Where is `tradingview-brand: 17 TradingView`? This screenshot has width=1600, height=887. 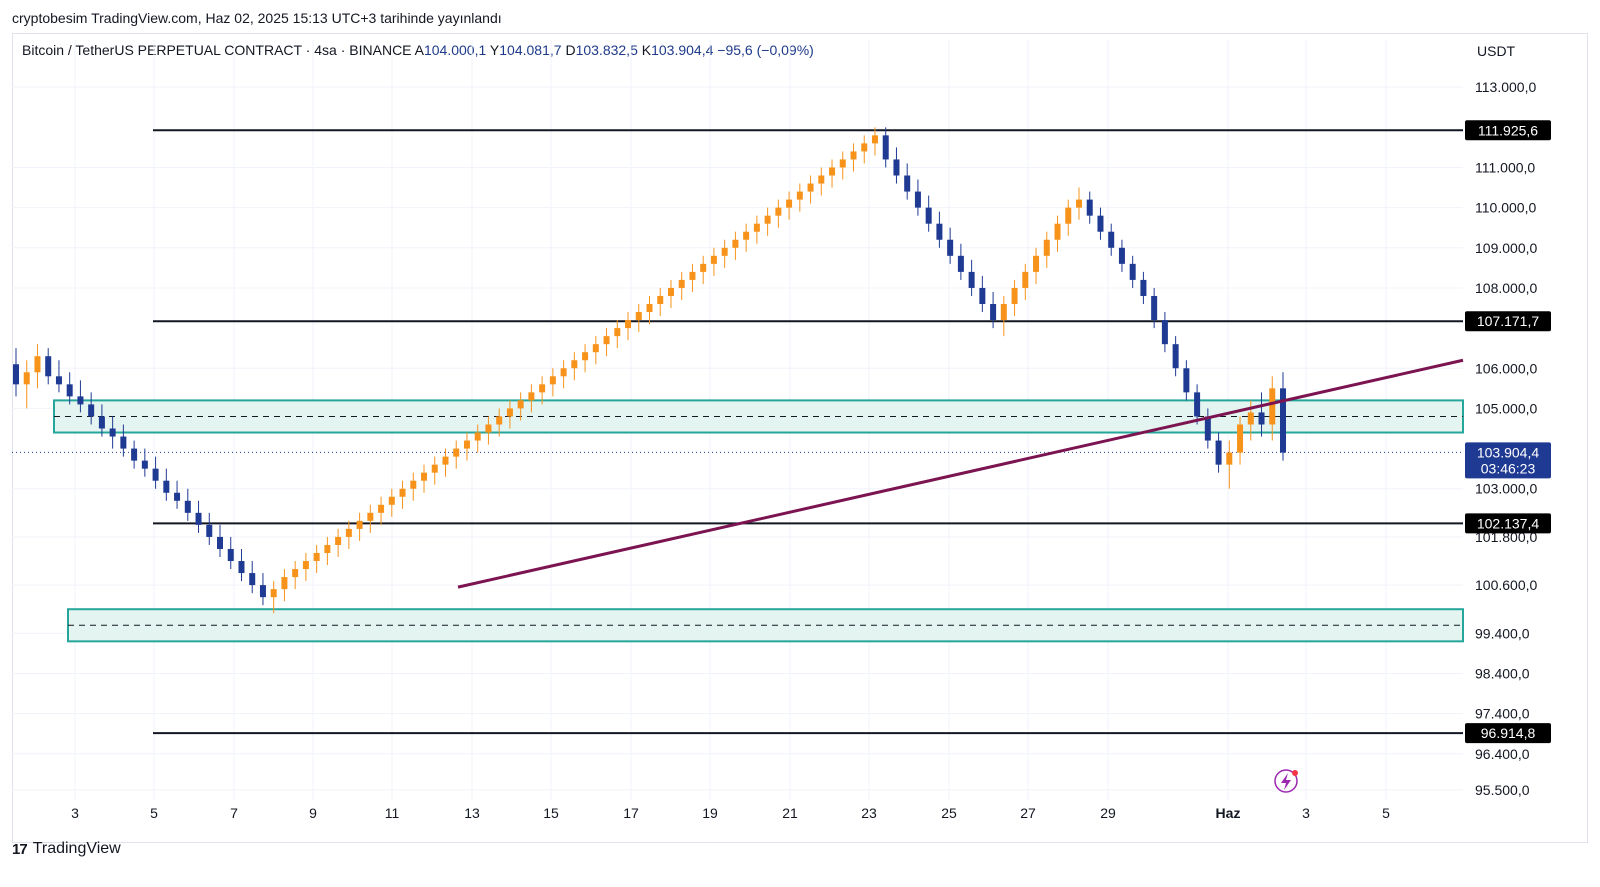
tradingview-brand: 17 TradingView is located at coordinates (66, 849).